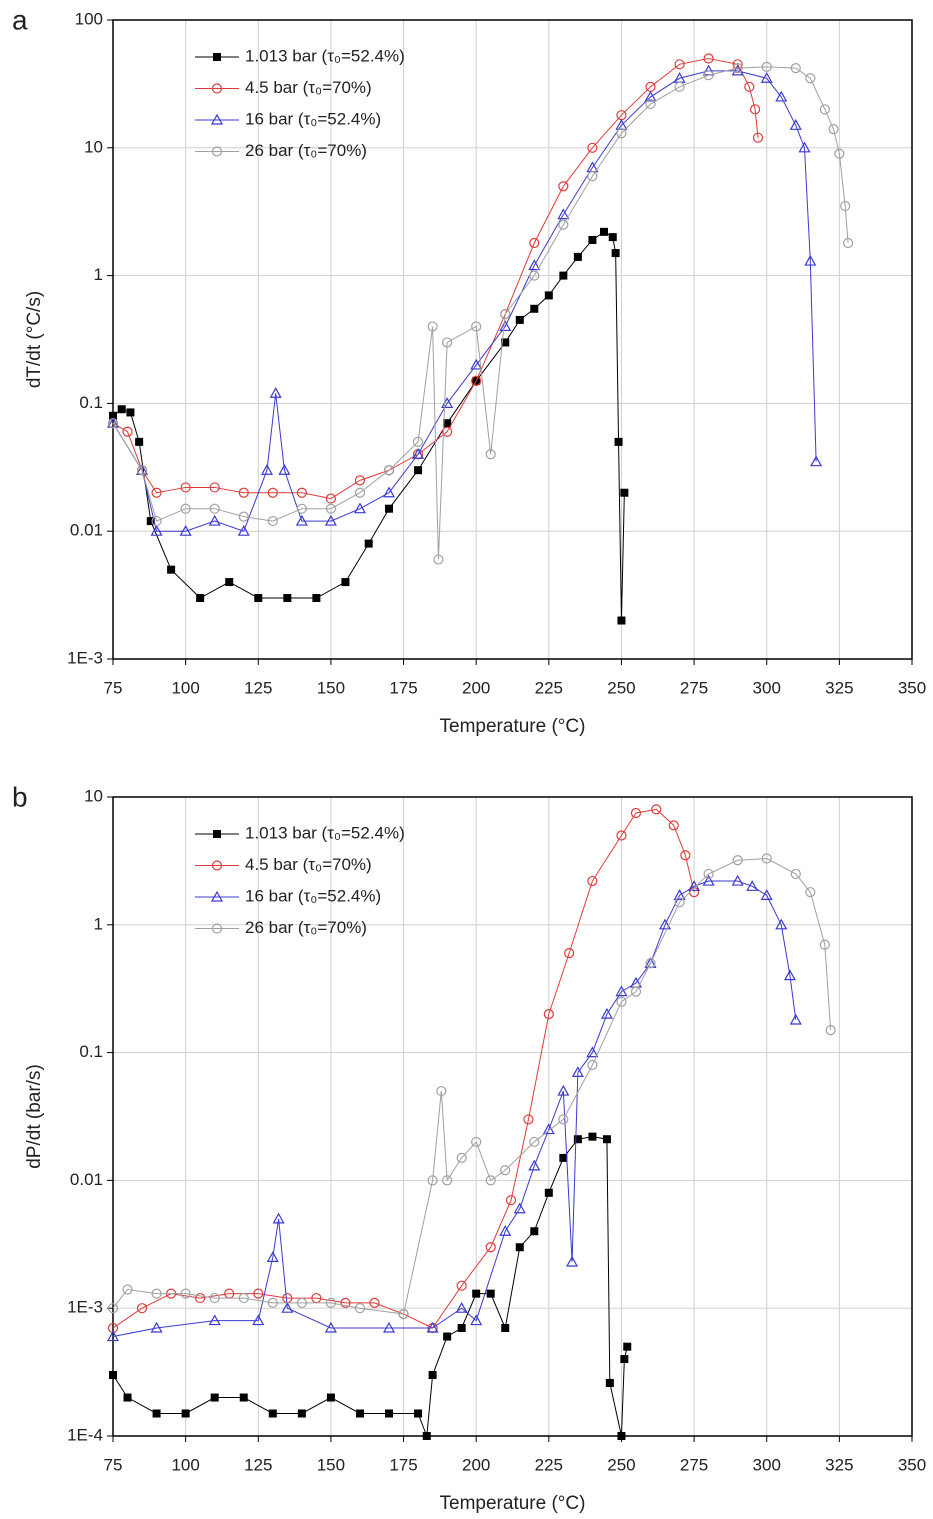 The height and width of the screenshot is (1519, 933). Describe the element at coordinates (331, 687) in the screenshot. I see `x-tick-label: 150` at that location.